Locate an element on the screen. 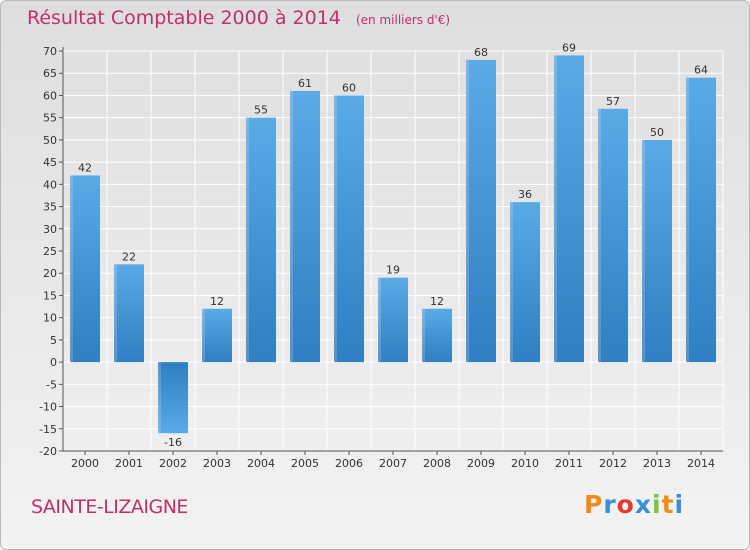 This screenshot has height=550, width=750. chart-title: Résultat Comptable 2000 à 2014 is located at coordinates (184, 18).